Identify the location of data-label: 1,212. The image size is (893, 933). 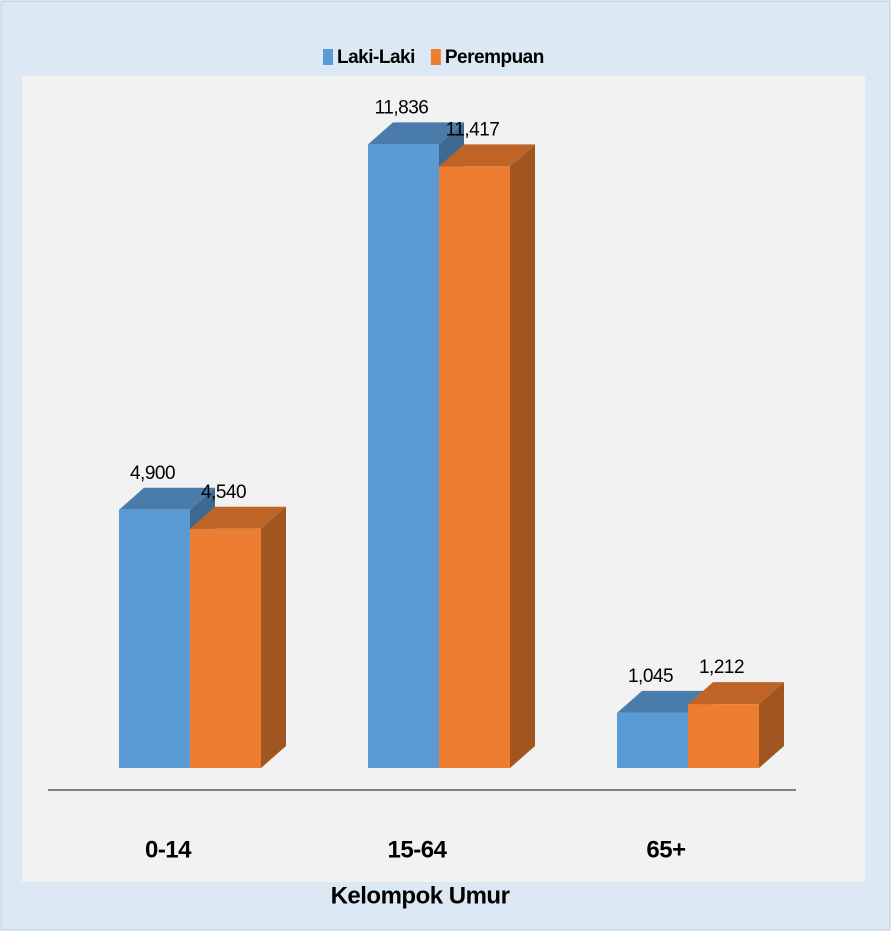
(721, 667).